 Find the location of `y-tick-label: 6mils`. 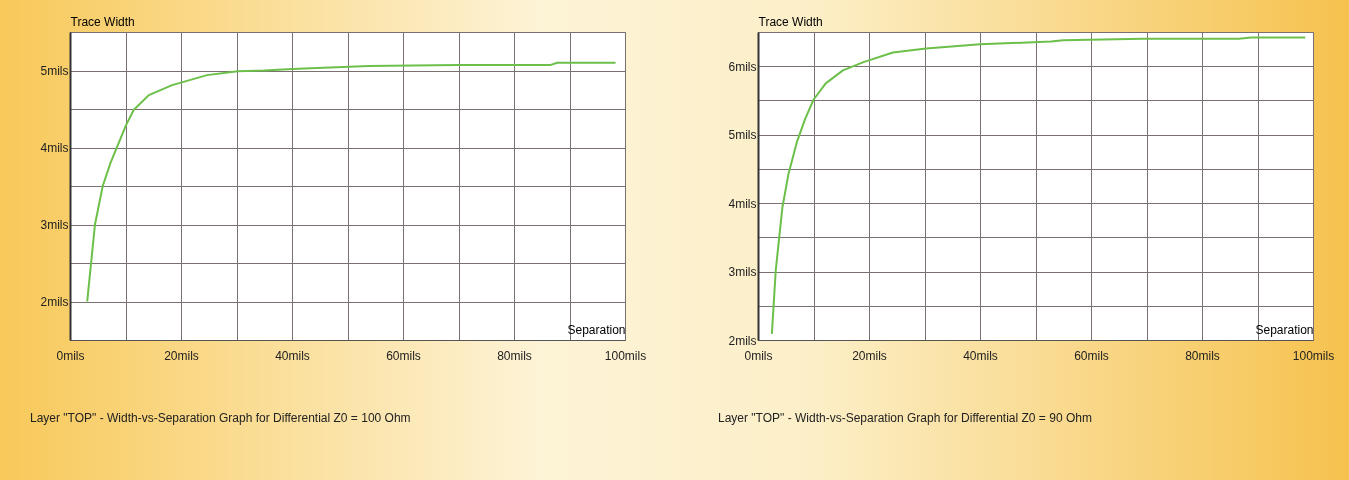

y-tick-label: 6mils is located at coordinates (742, 66).